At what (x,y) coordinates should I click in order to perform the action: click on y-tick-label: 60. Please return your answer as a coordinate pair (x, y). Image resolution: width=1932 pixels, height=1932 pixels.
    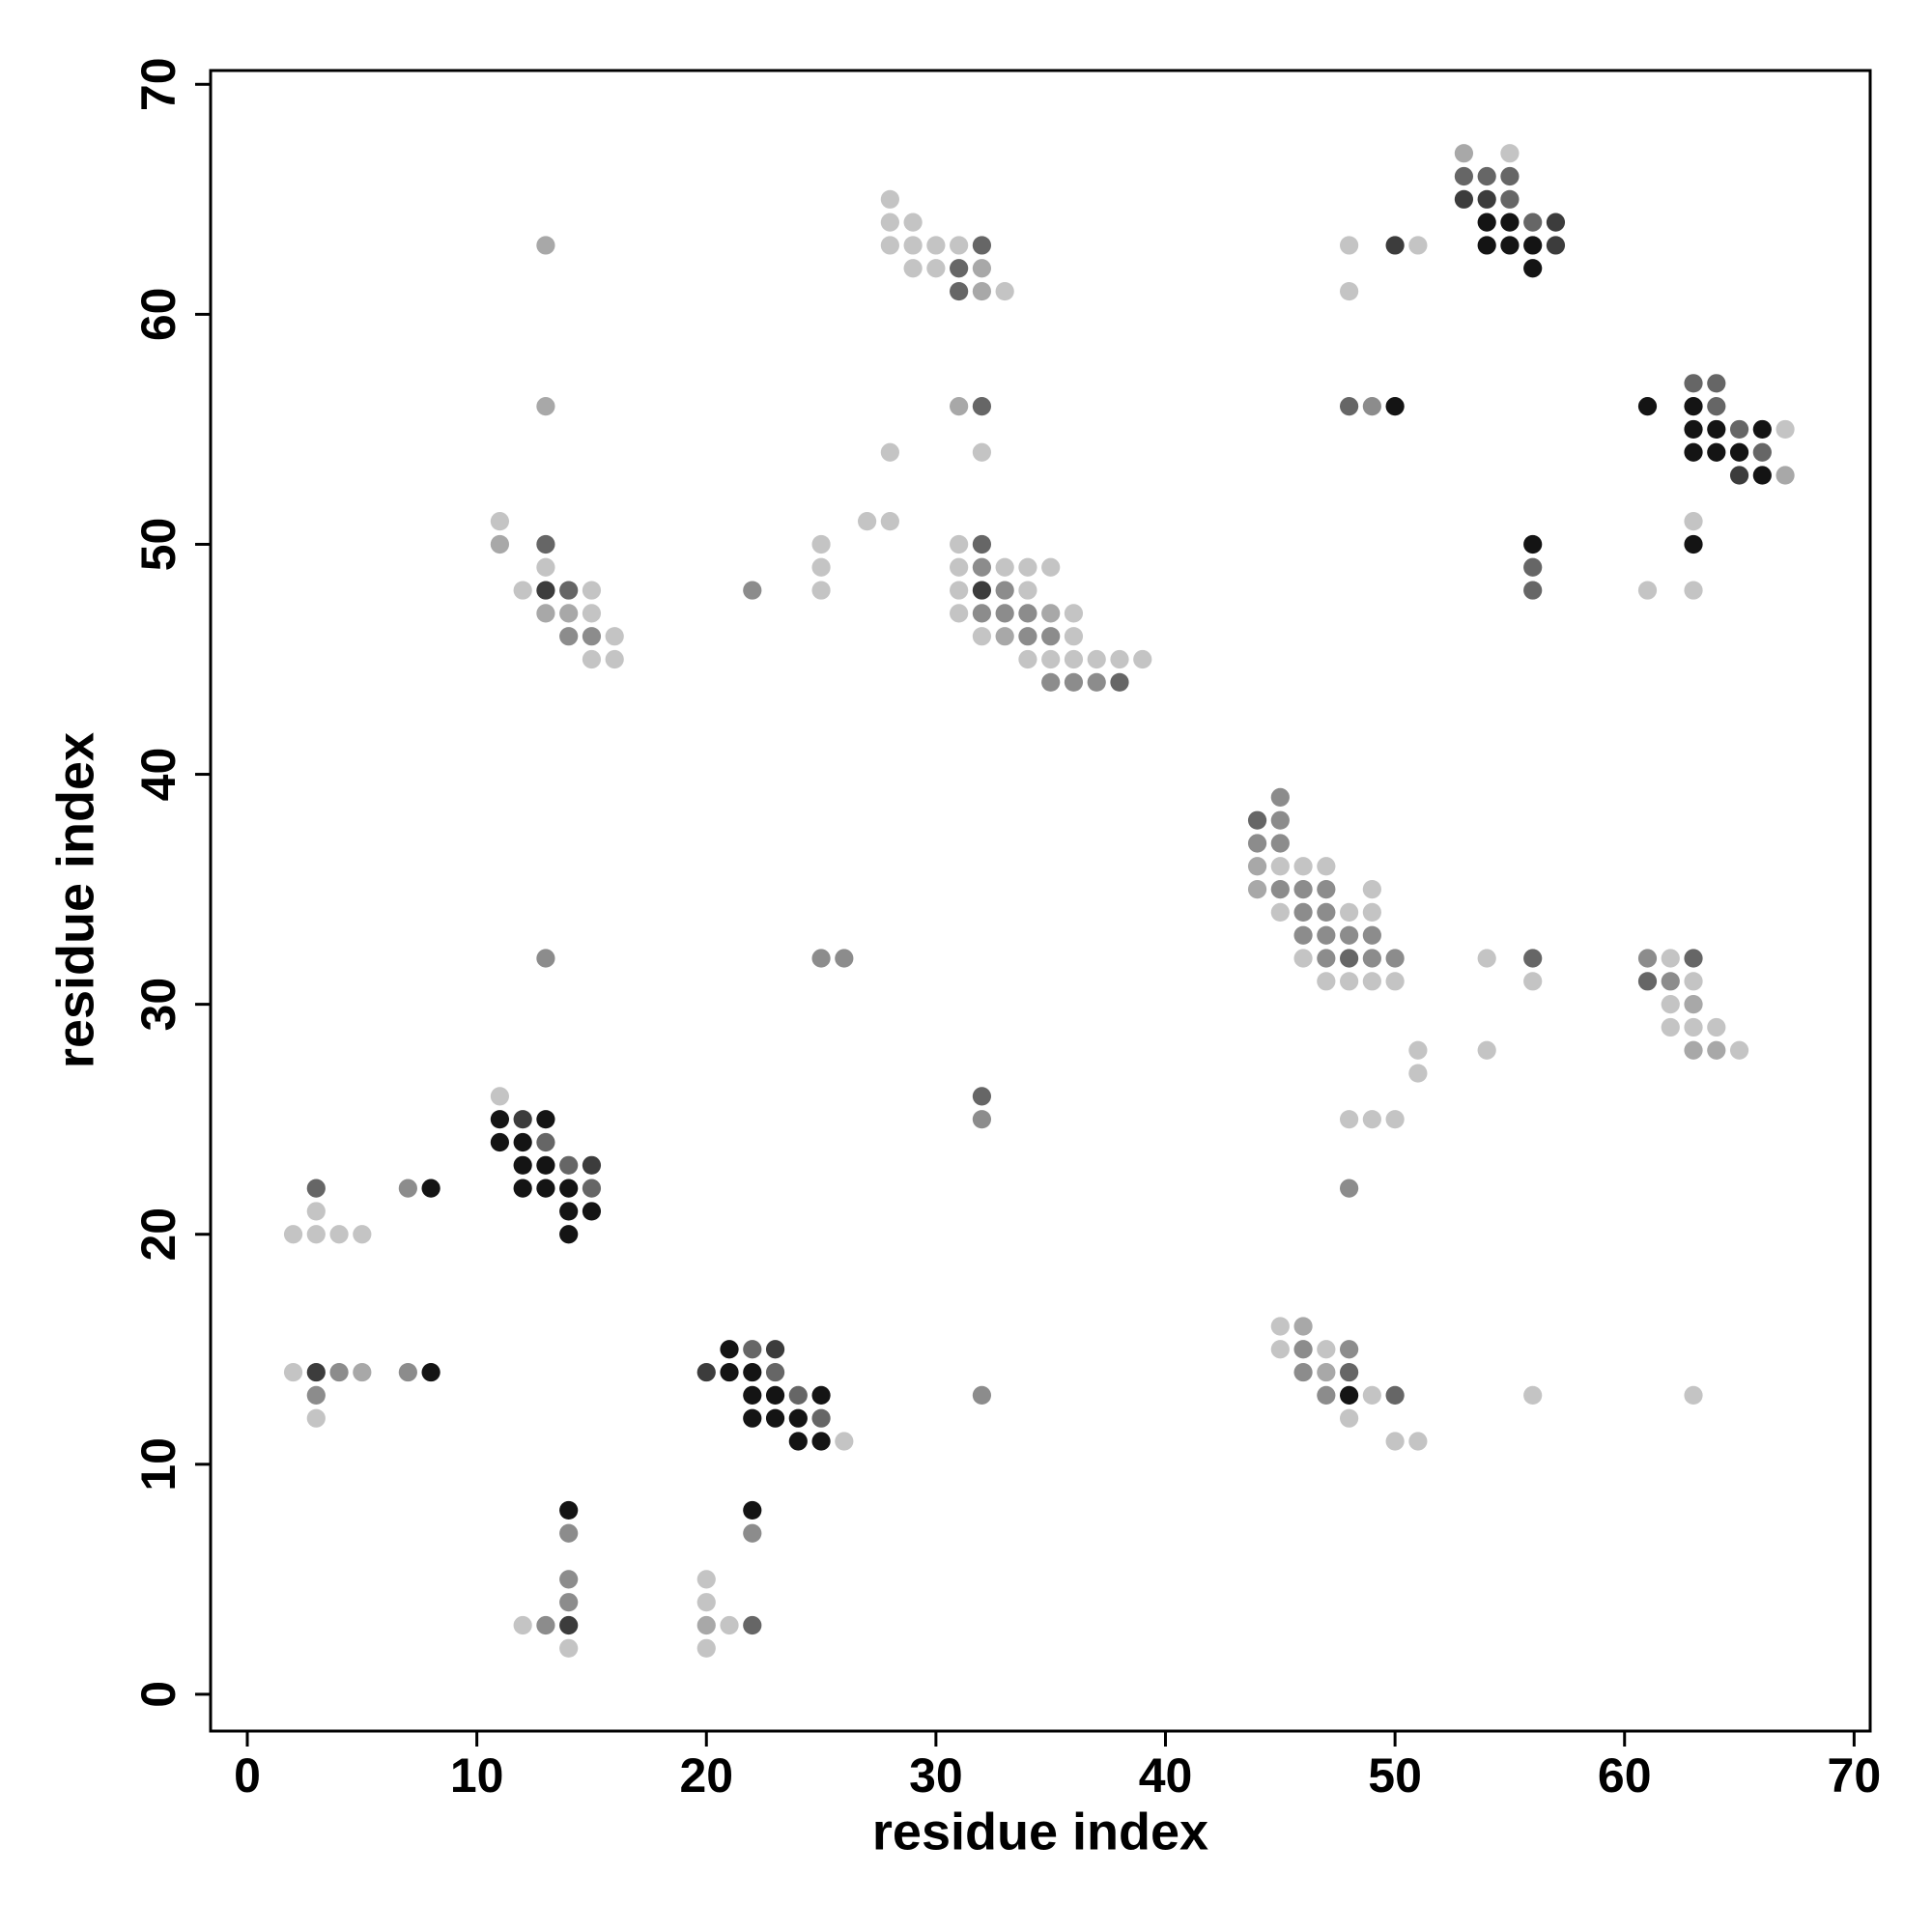
    Looking at the image, I should click on (158, 315).